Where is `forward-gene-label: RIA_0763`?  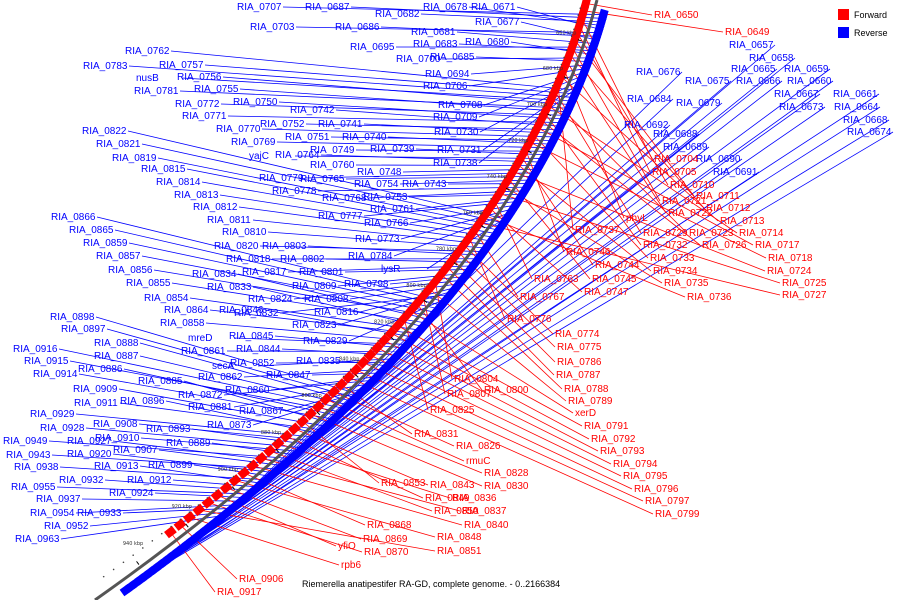
forward-gene-label: RIA_0763 is located at coordinates (556, 279).